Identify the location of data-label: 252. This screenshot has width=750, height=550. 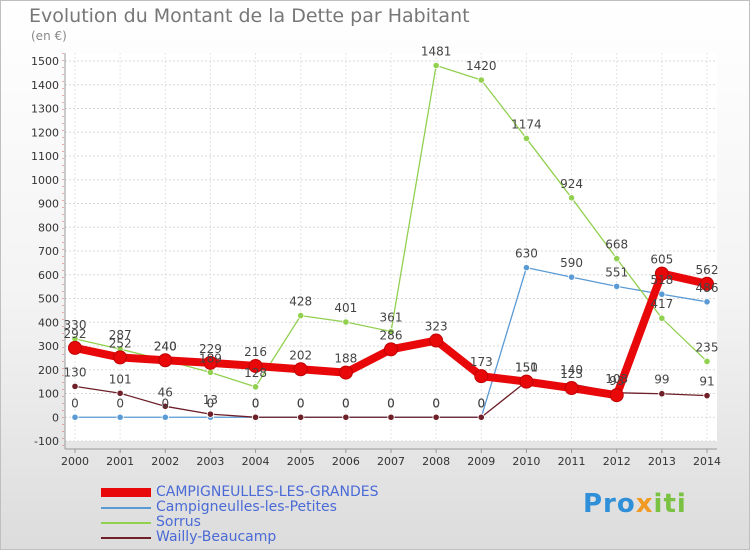
(120, 343).